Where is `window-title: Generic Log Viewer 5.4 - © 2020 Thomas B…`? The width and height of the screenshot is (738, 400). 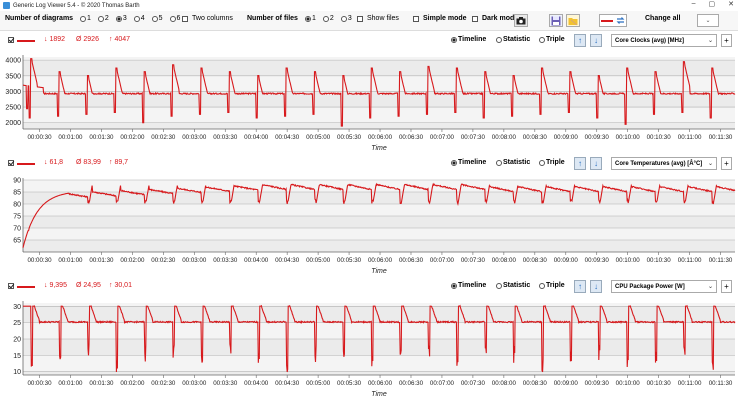
window-title: Generic Log Viewer 5.4 - © 2020 Thomas B… is located at coordinates (76, 5).